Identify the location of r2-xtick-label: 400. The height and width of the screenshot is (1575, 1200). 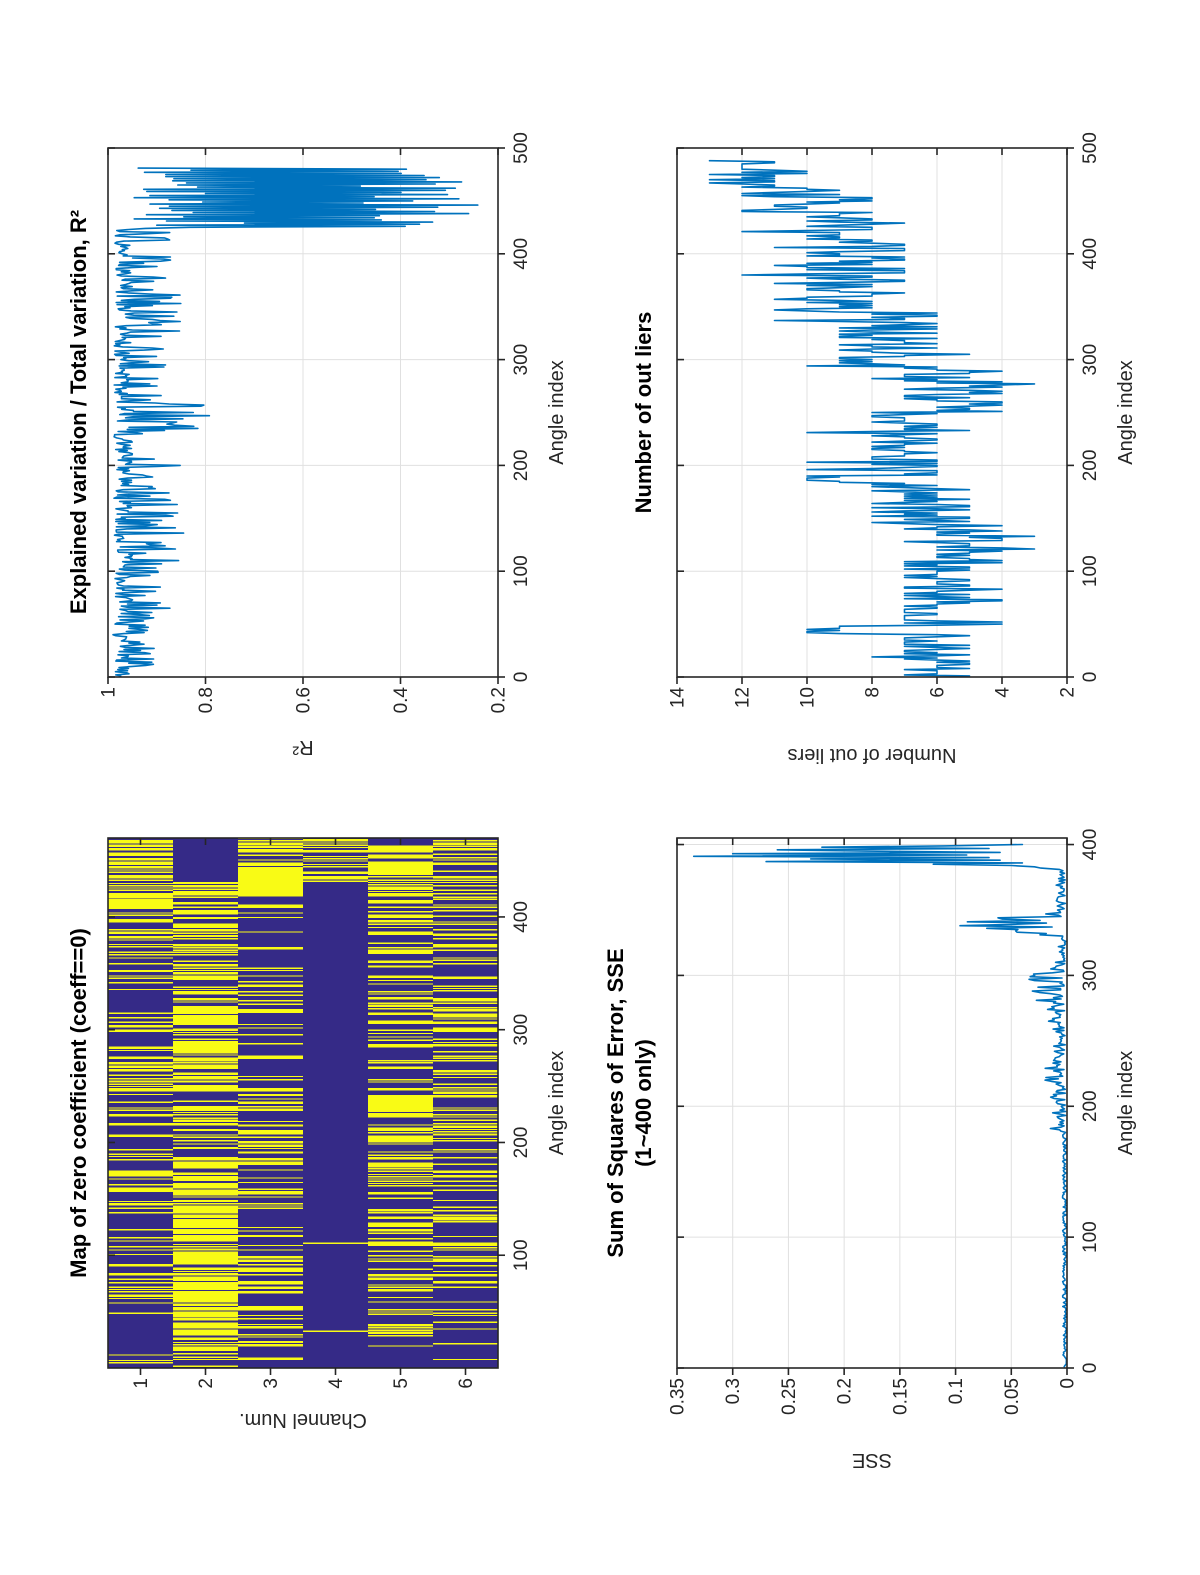
(521, 254).